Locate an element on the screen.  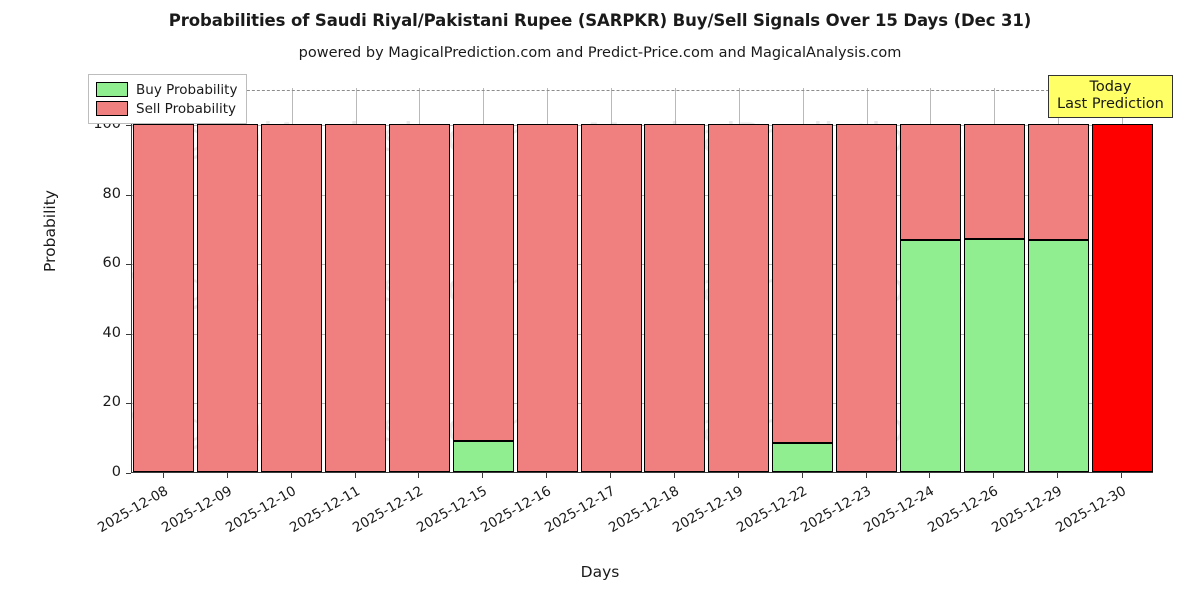
legend-label: Sell Probability is located at coordinates (186, 108).